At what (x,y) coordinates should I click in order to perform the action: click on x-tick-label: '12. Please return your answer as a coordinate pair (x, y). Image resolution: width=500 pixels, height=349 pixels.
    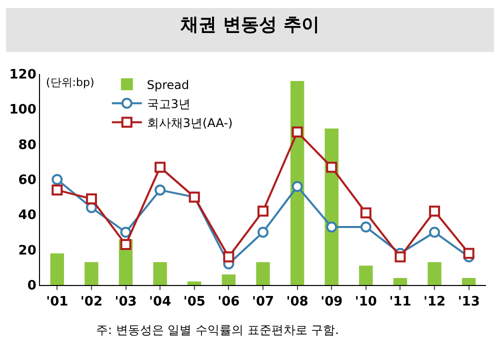
    Looking at the image, I should click on (435, 302).